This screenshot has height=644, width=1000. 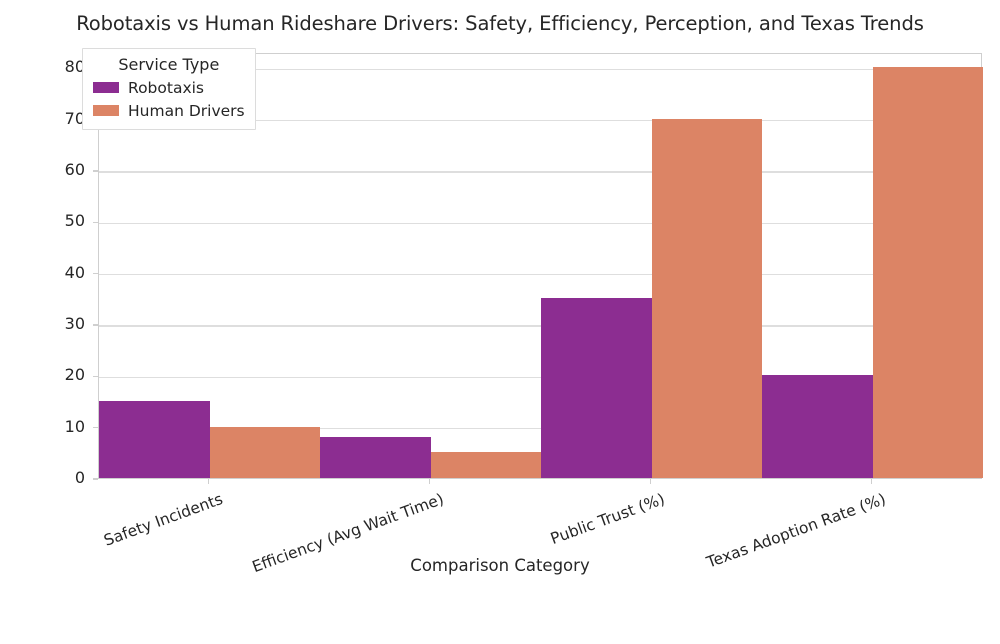 What do you see at coordinates (74, 67) in the screenshot?
I see `y-tick-label: 80` at bounding box center [74, 67].